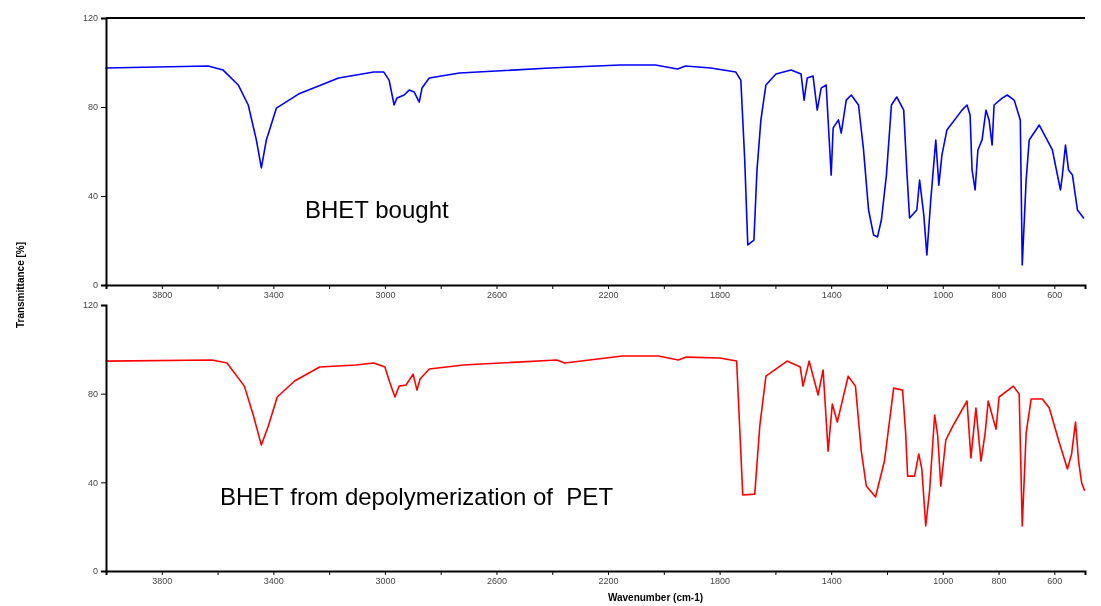 Image resolution: width=1101 pixels, height=606 pixels. What do you see at coordinates (20, 285) in the screenshot?
I see `y-axis-title: Transmittance [%]` at bounding box center [20, 285].